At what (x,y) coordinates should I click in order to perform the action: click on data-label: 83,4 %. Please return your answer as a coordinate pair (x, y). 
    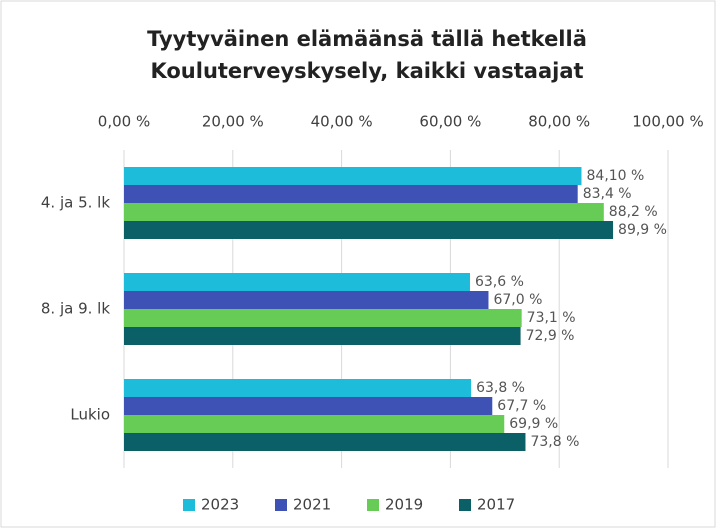
    Looking at the image, I should click on (607, 194).